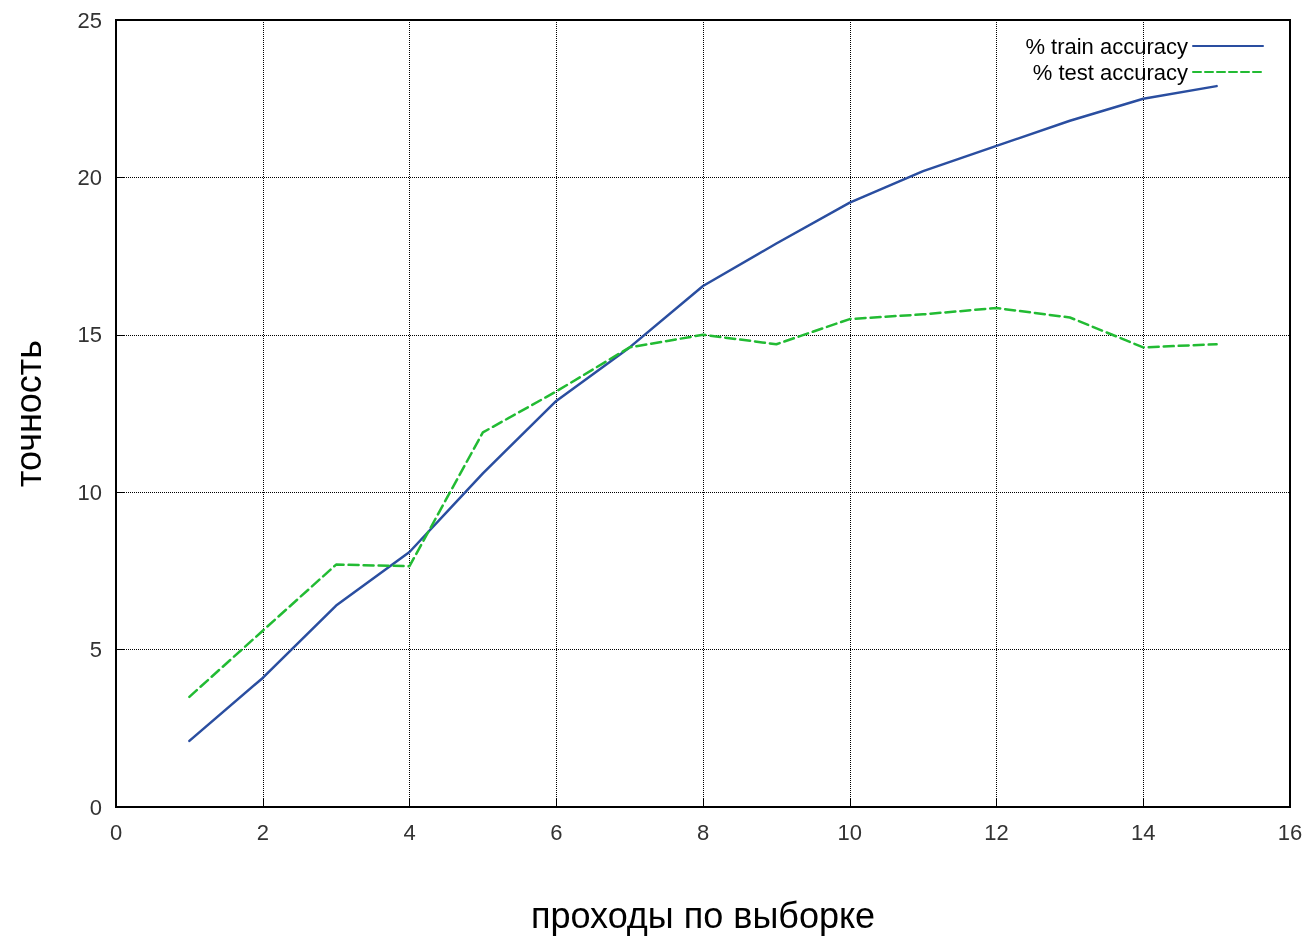 This screenshot has width=1309, height=951. What do you see at coordinates (262, 832) in the screenshot?
I see `x-tick-label: 2` at bounding box center [262, 832].